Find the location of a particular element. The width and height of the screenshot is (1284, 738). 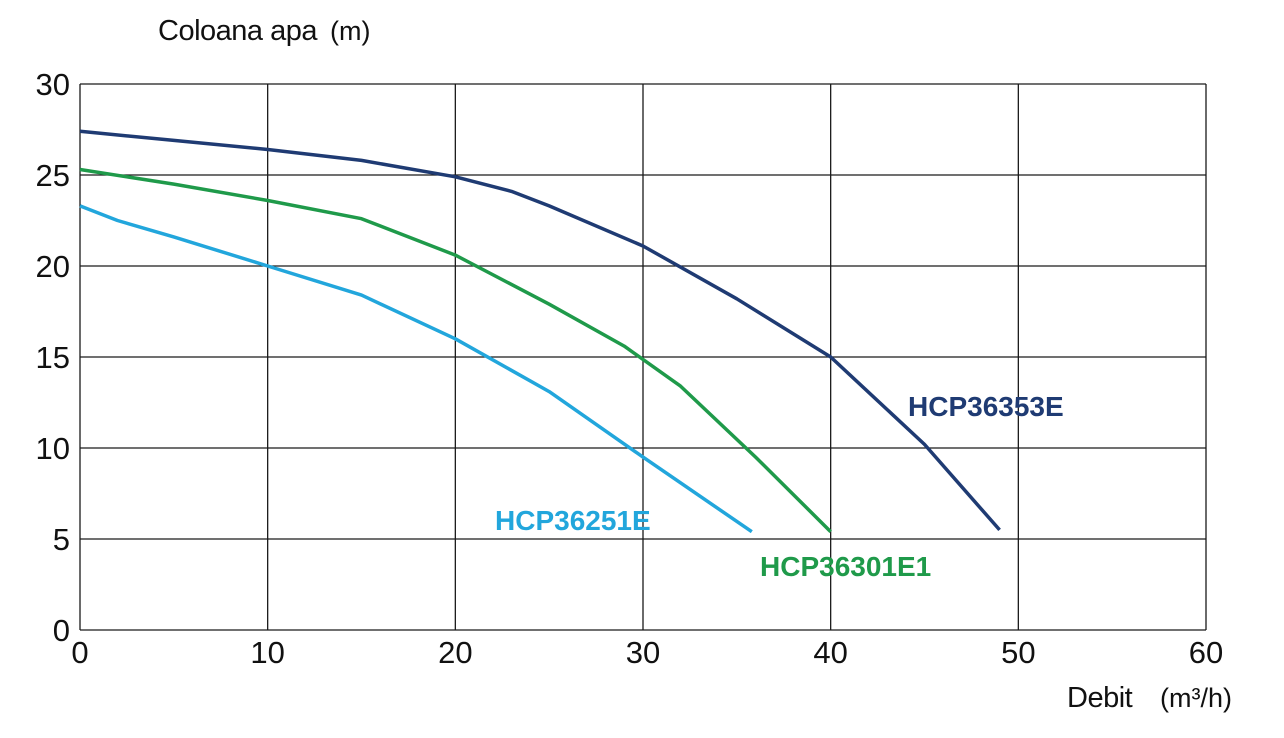

y-tick-labels: 0 5 10 15 20 25 30 is located at coordinates (53, 357).